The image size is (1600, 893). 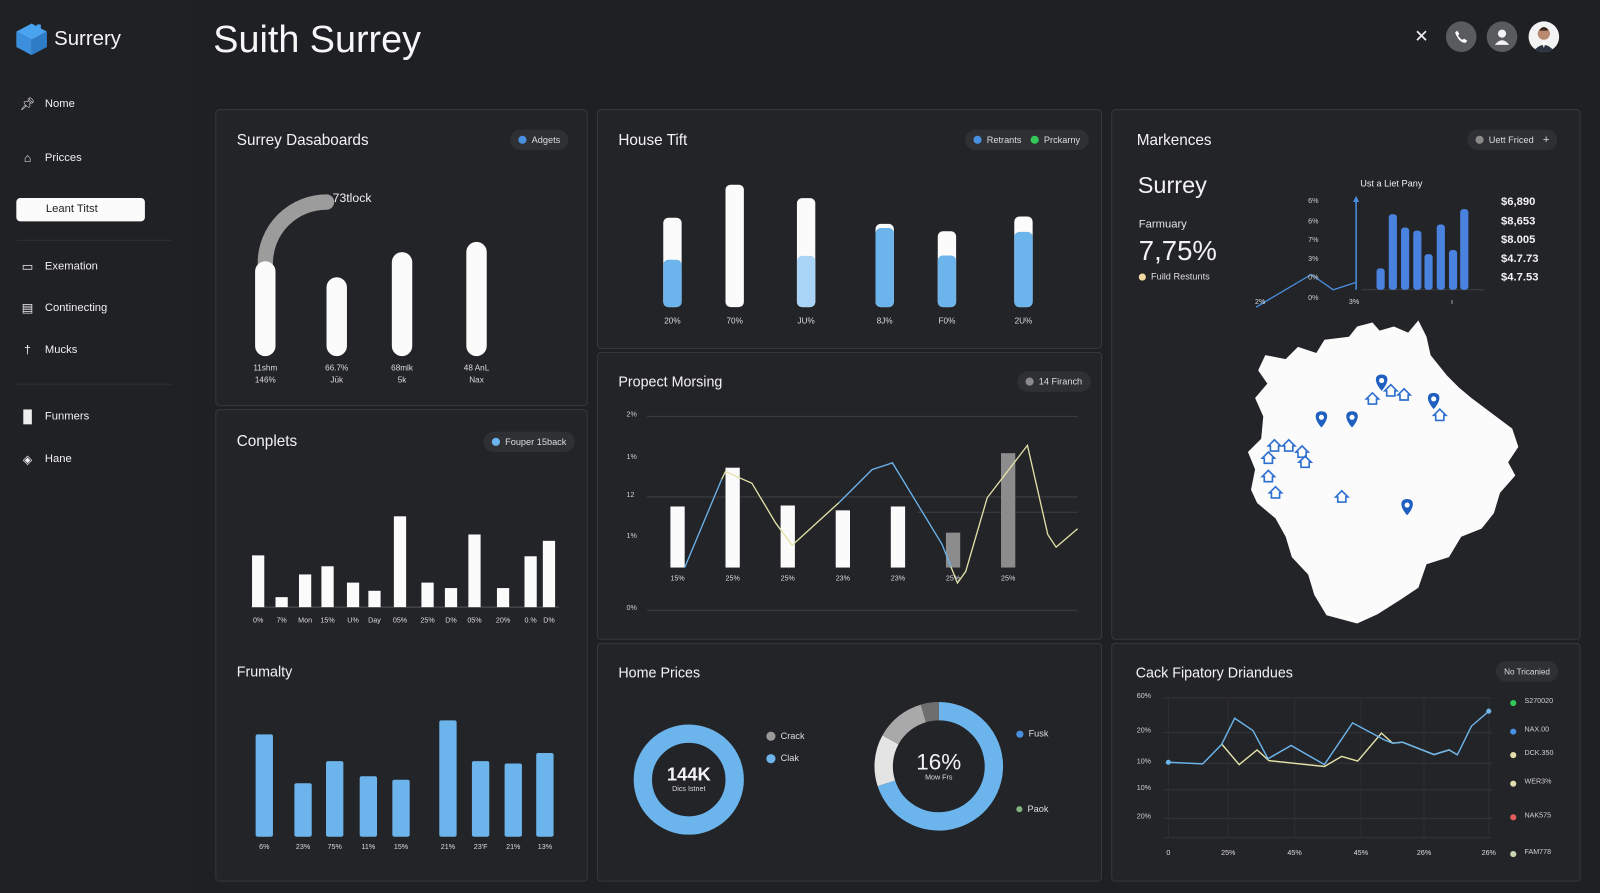 What do you see at coordinates (1502, 37) in the screenshot?
I see `user-button` at bounding box center [1502, 37].